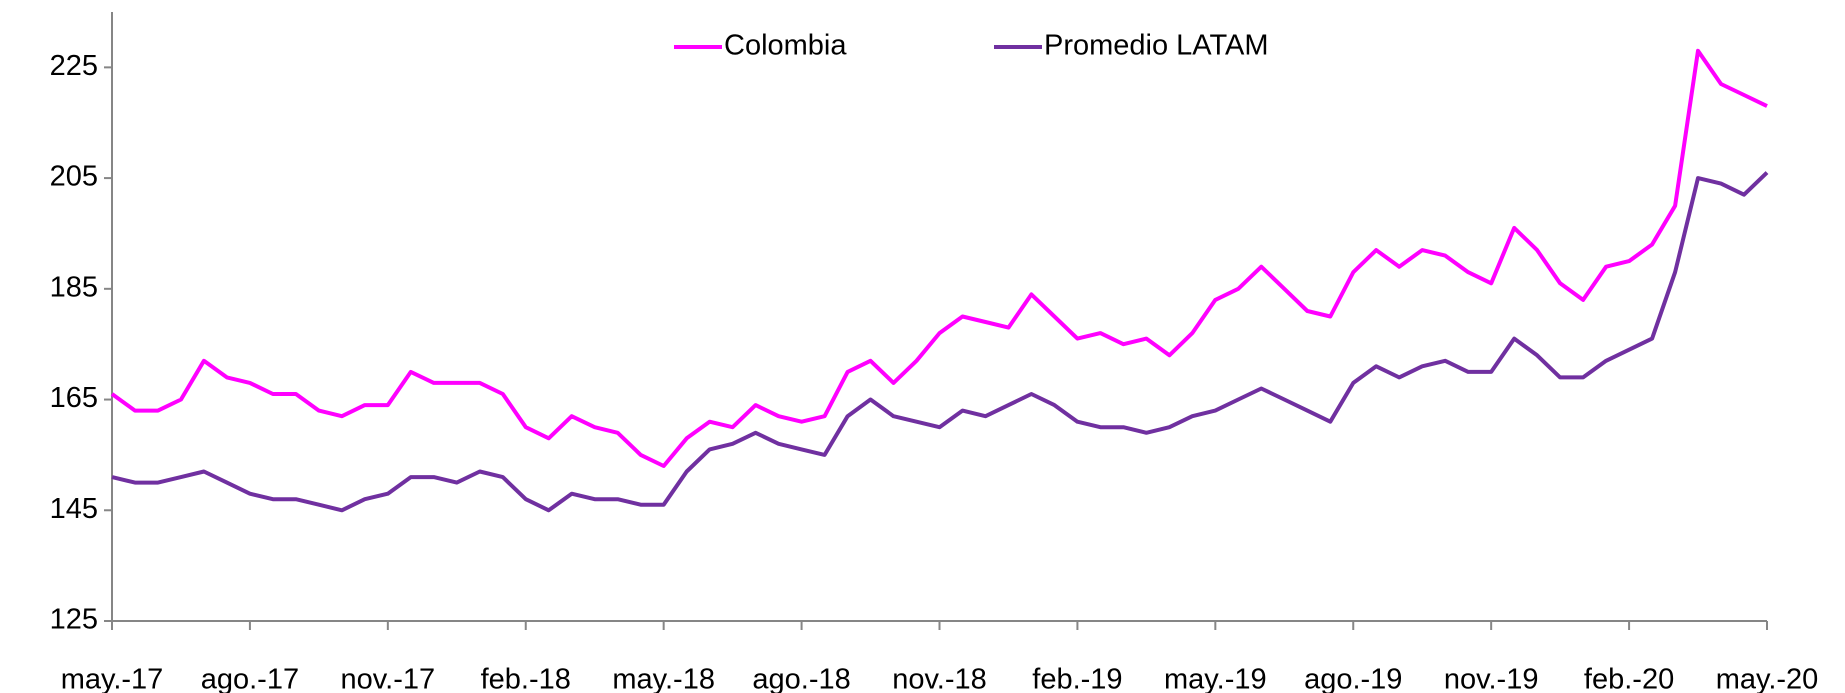  What do you see at coordinates (1491, 678) in the screenshot?
I see `x-tick-label: nov.-19` at bounding box center [1491, 678].